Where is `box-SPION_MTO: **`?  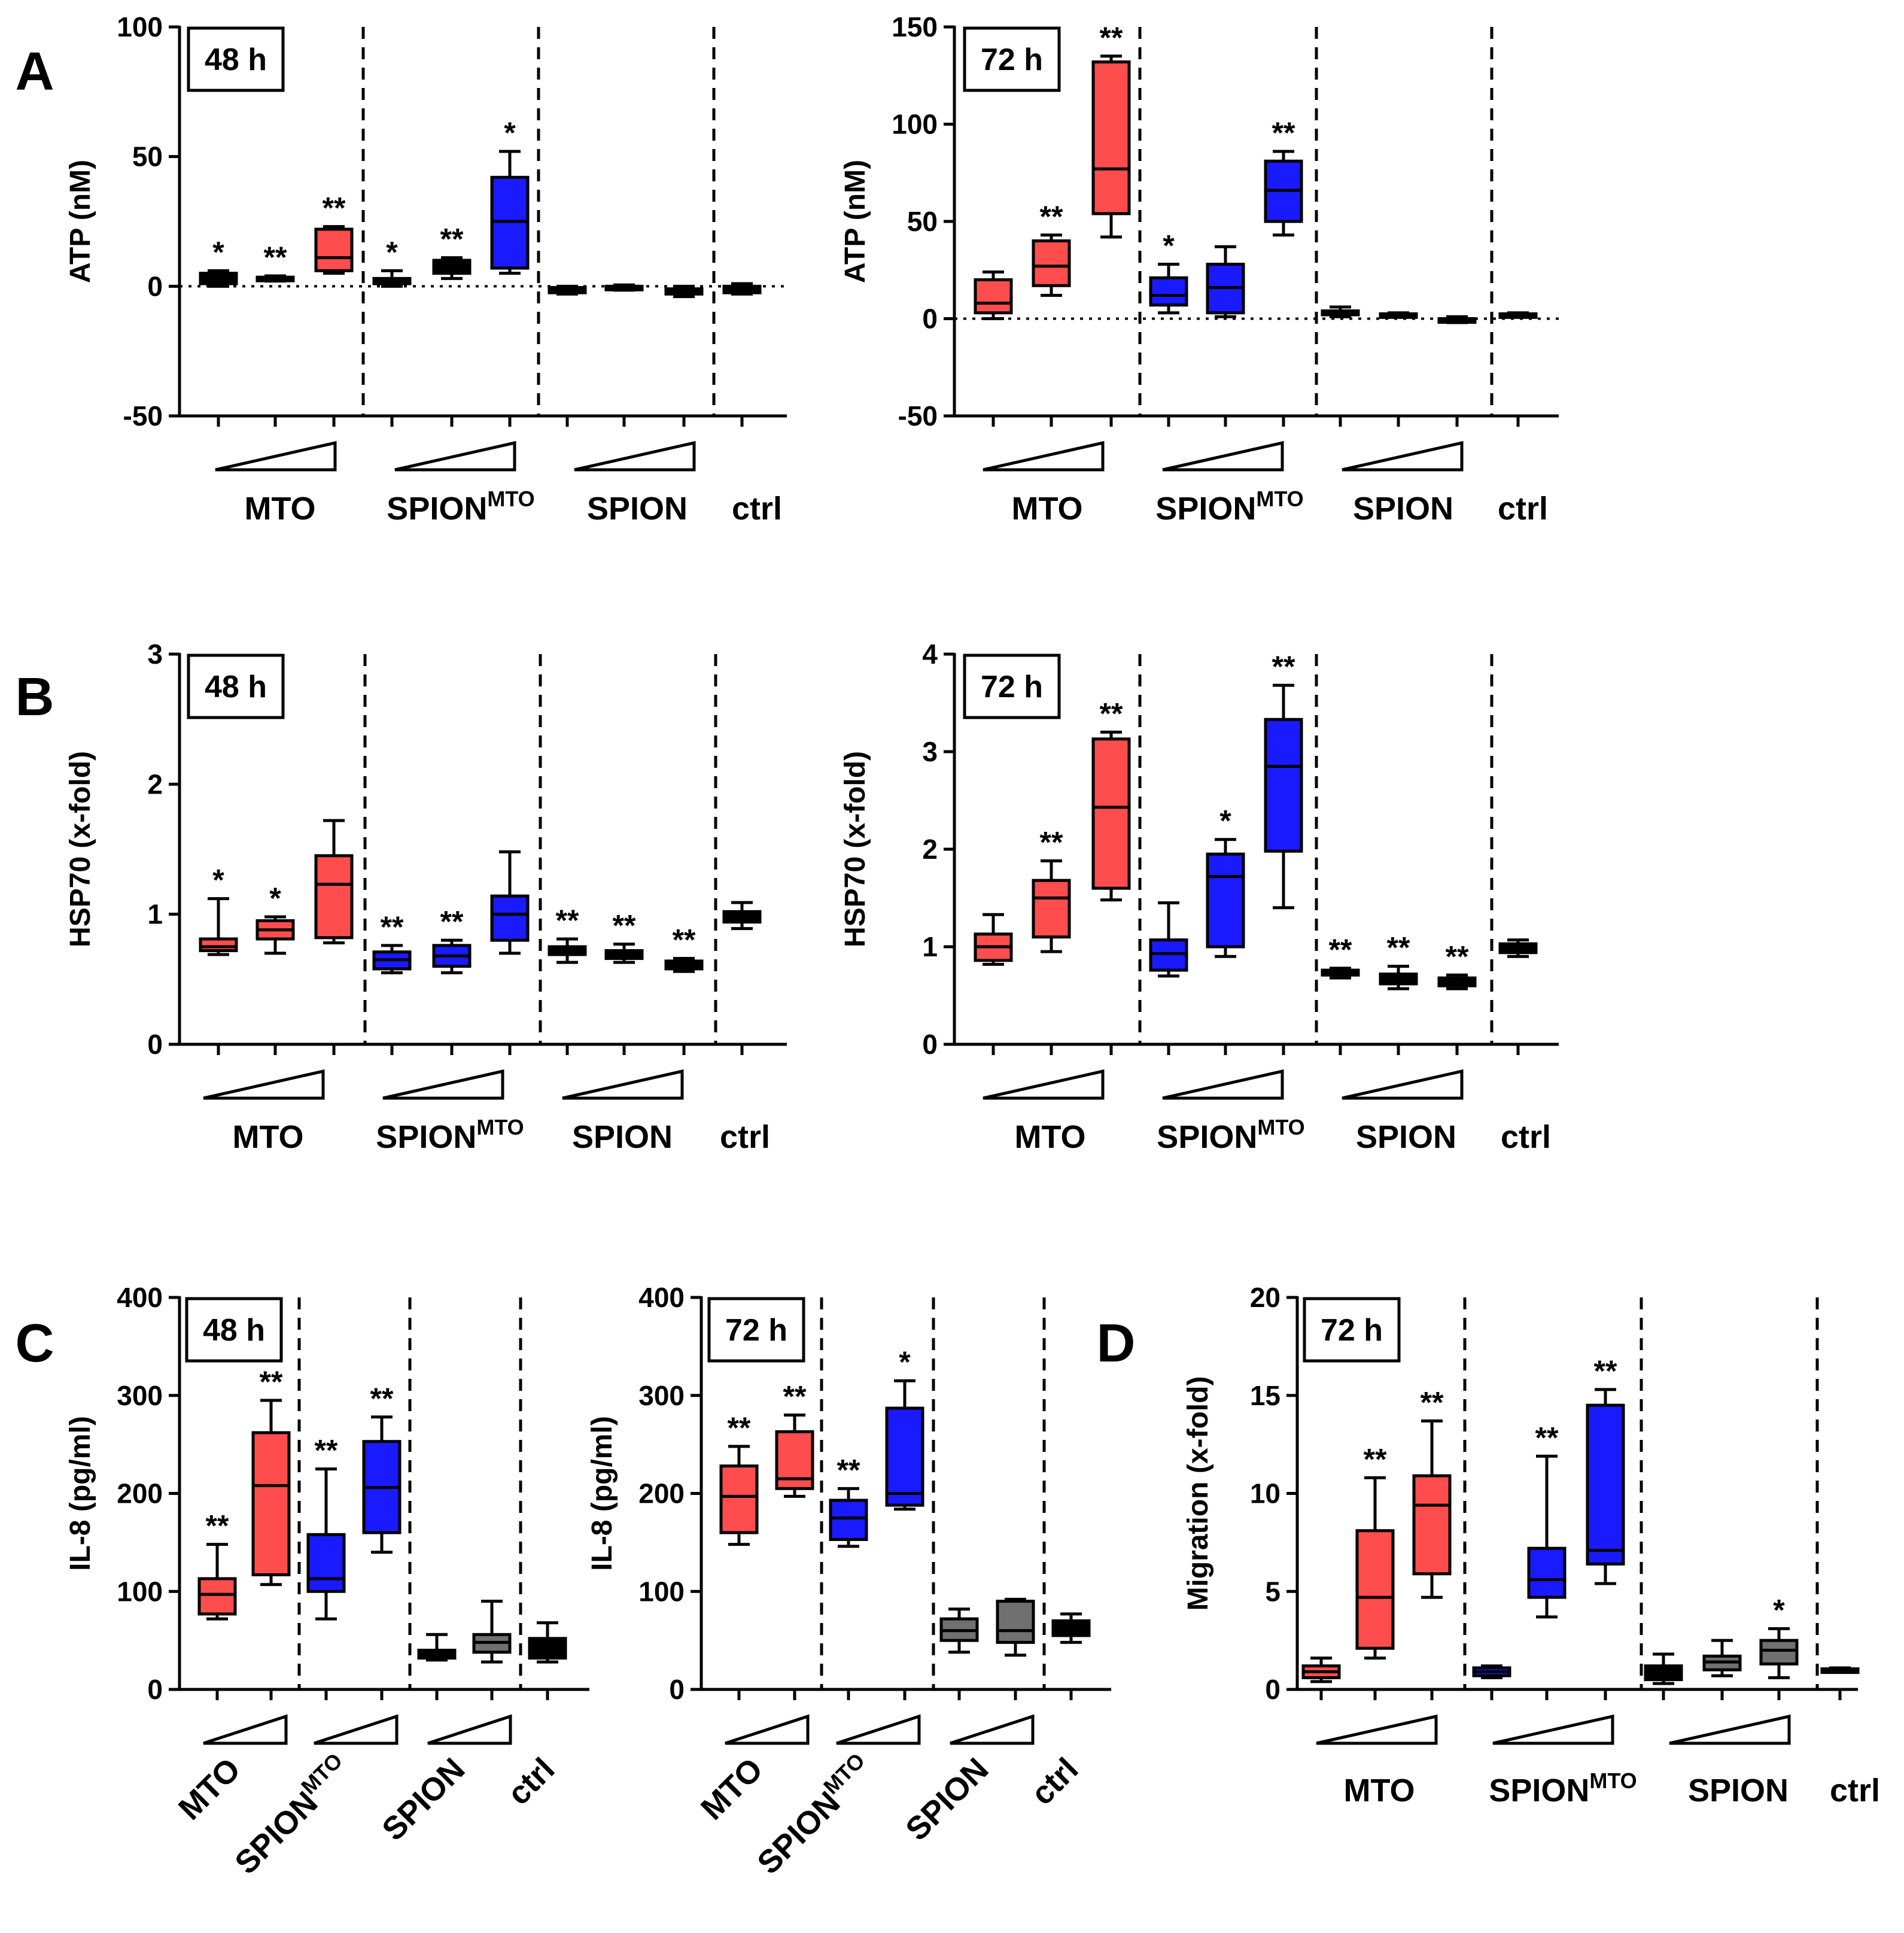
box-SPION_MTO: ** is located at coordinates (382, 1468).